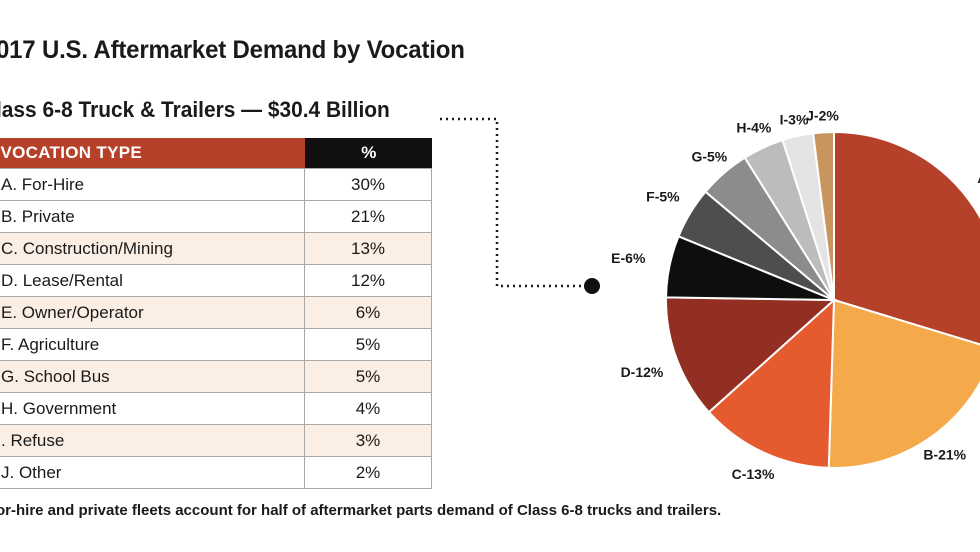 The image size is (980, 552). I want to click on row-pct: 13%, so click(368, 248).